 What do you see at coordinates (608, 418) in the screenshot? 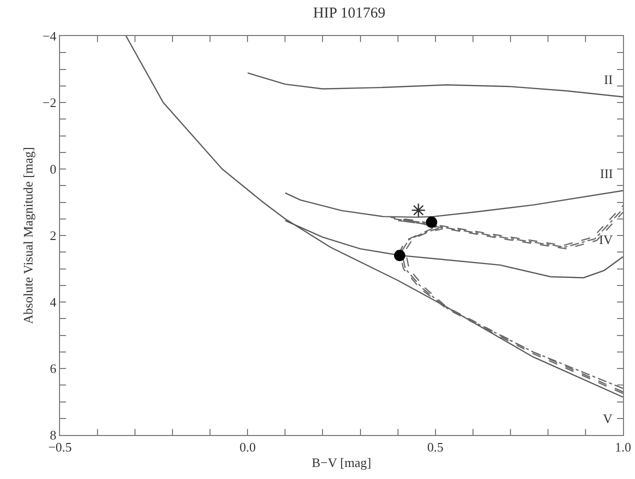
I see `series-label: V` at bounding box center [608, 418].